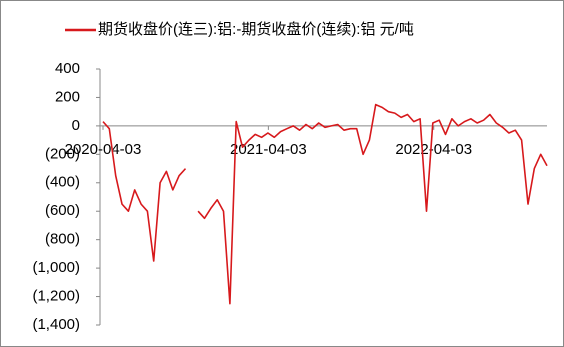 This screenshot has height=347, width=564. Describe the element at coordinates (62, 239) in the screenshot. I see `y-tick-label: (800)` at that location.